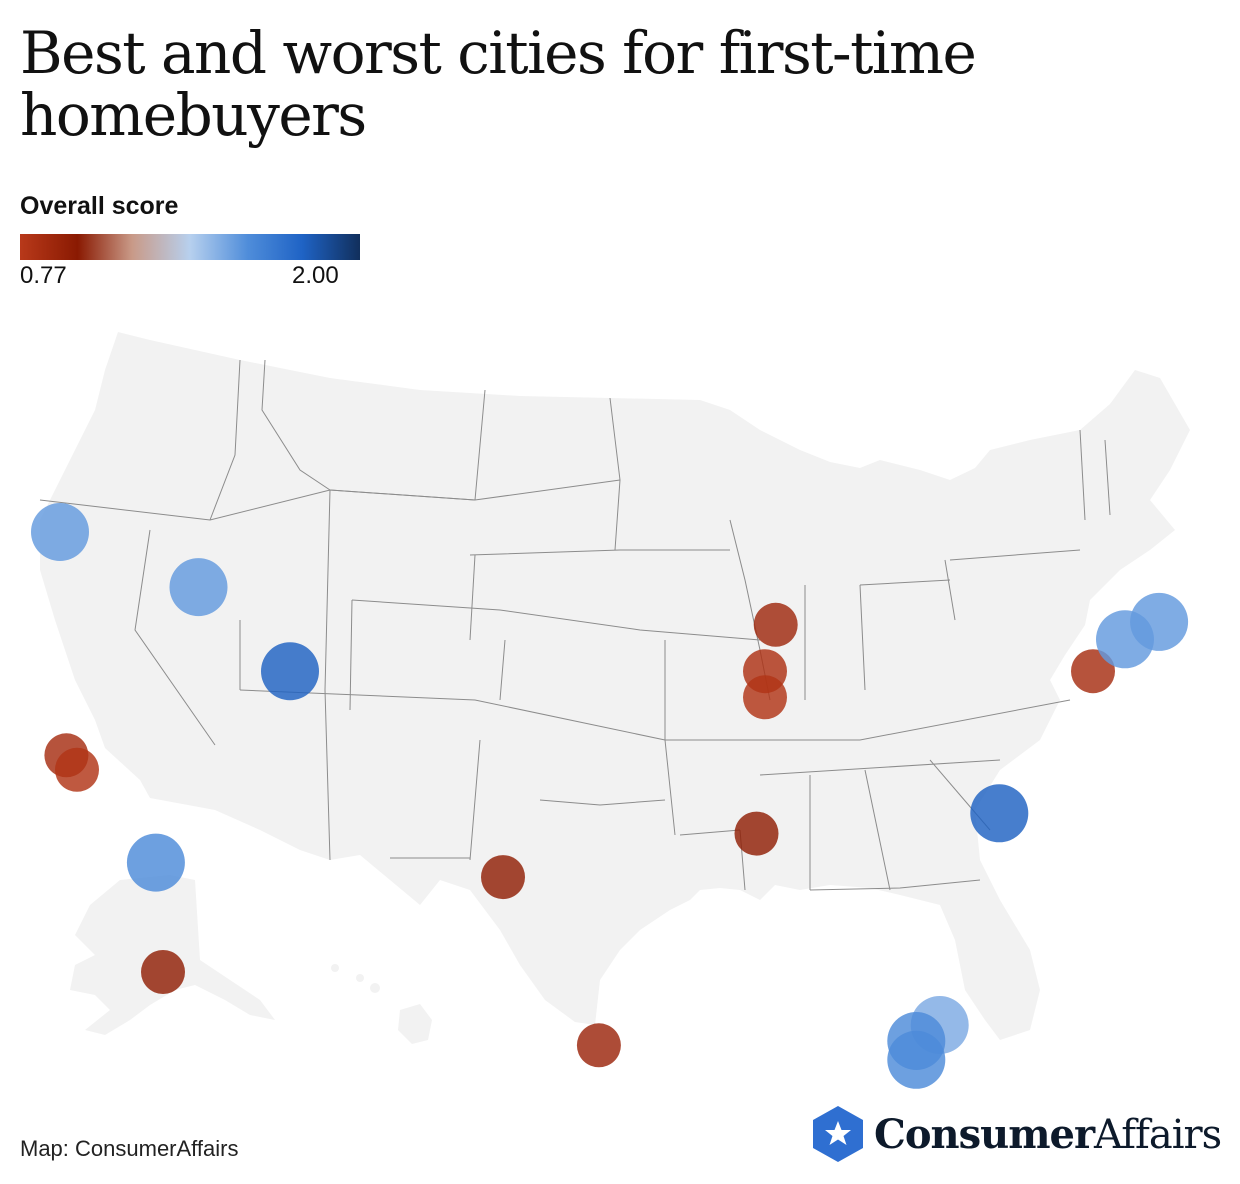 The height and width of the screenshot is (1184, 1240). Describe the element at coordinates (129, 1148) in the screenshot. I see `map-credit: Map: ConsumerAffairs` at that location.